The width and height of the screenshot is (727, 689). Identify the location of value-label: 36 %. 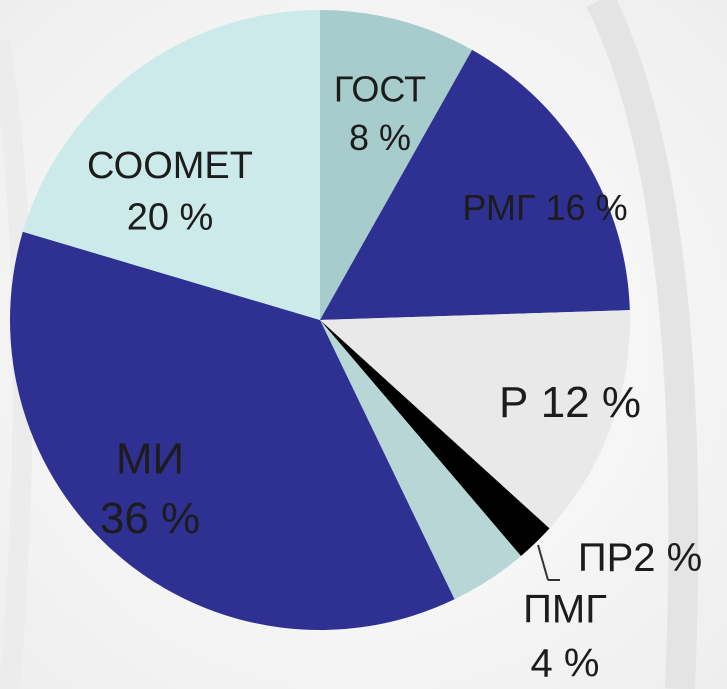
(150, 518).